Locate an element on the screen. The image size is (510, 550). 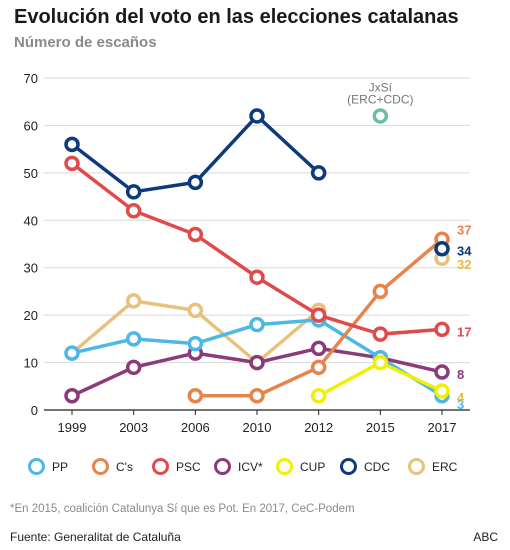
legend-swatch-cdc is located at coordinates (348, 466).